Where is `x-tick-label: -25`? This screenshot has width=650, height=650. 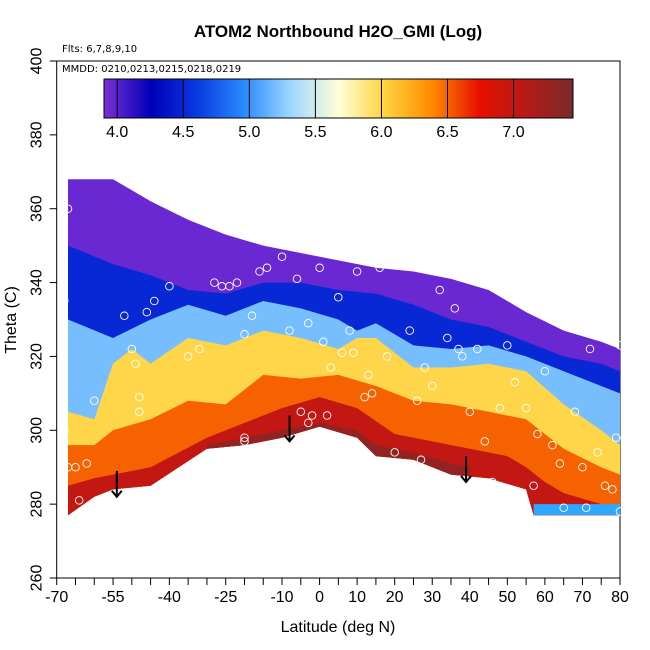 x-tick-label: -25 is located at coordinates (225, 597).